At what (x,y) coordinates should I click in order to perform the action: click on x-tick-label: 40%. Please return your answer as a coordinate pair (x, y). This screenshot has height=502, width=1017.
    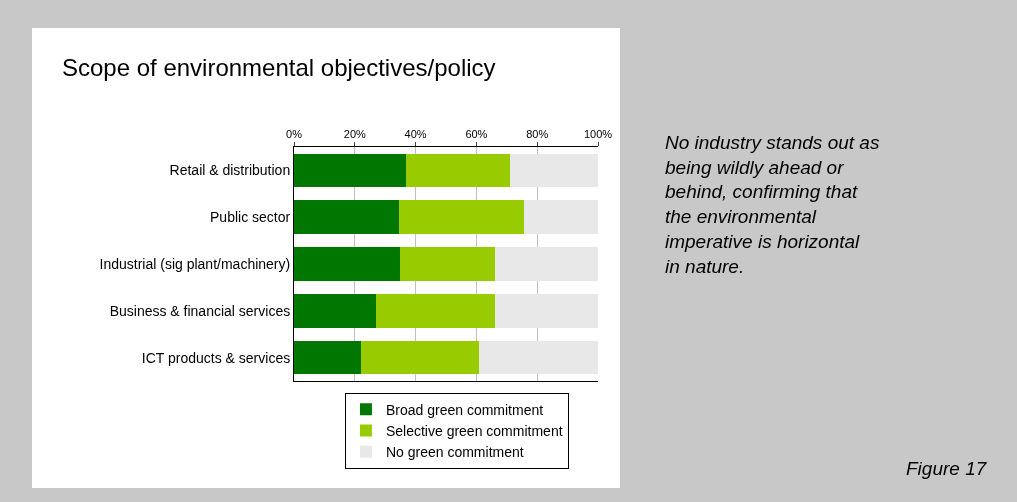
    Looking at the image, I should click on (415, 133).